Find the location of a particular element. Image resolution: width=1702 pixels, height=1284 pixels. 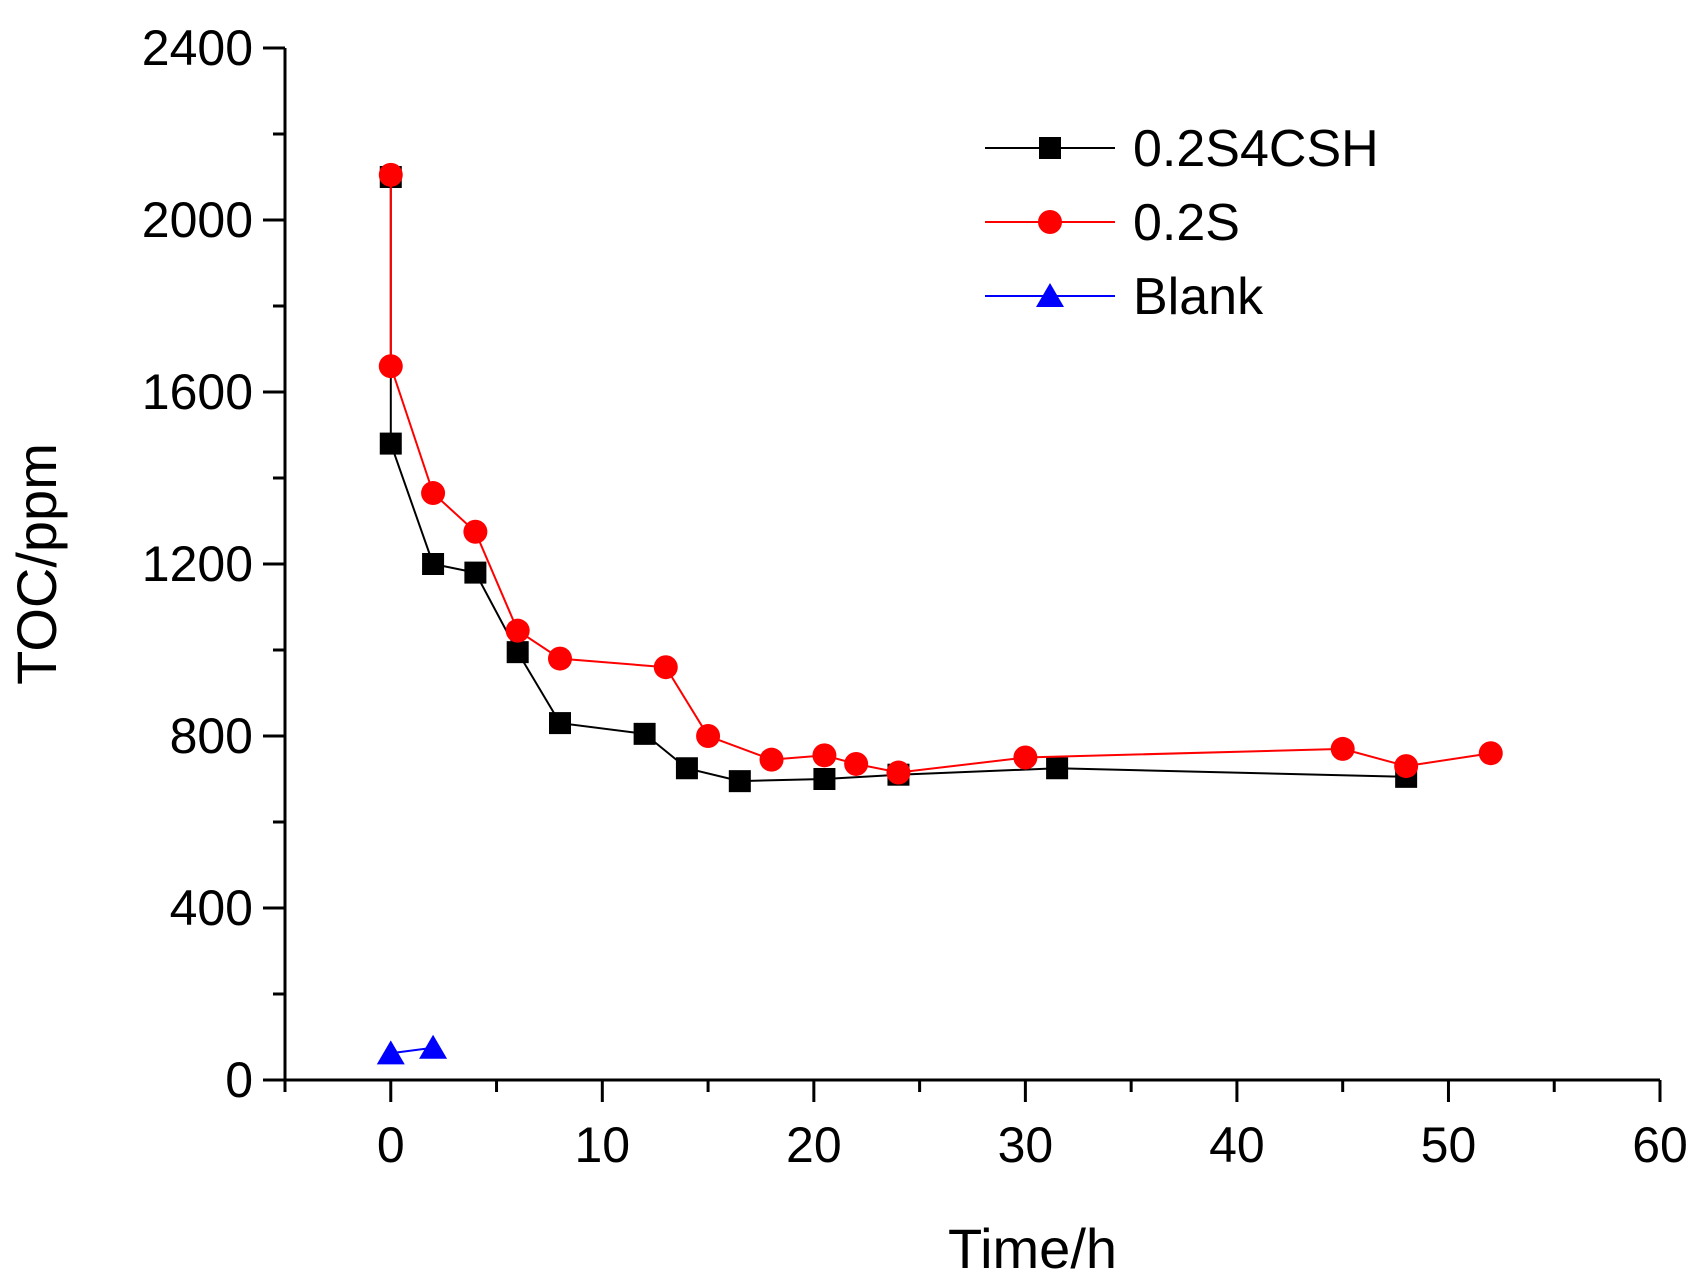

legend-label: 0.2S is located at coordinates (1186, 223).